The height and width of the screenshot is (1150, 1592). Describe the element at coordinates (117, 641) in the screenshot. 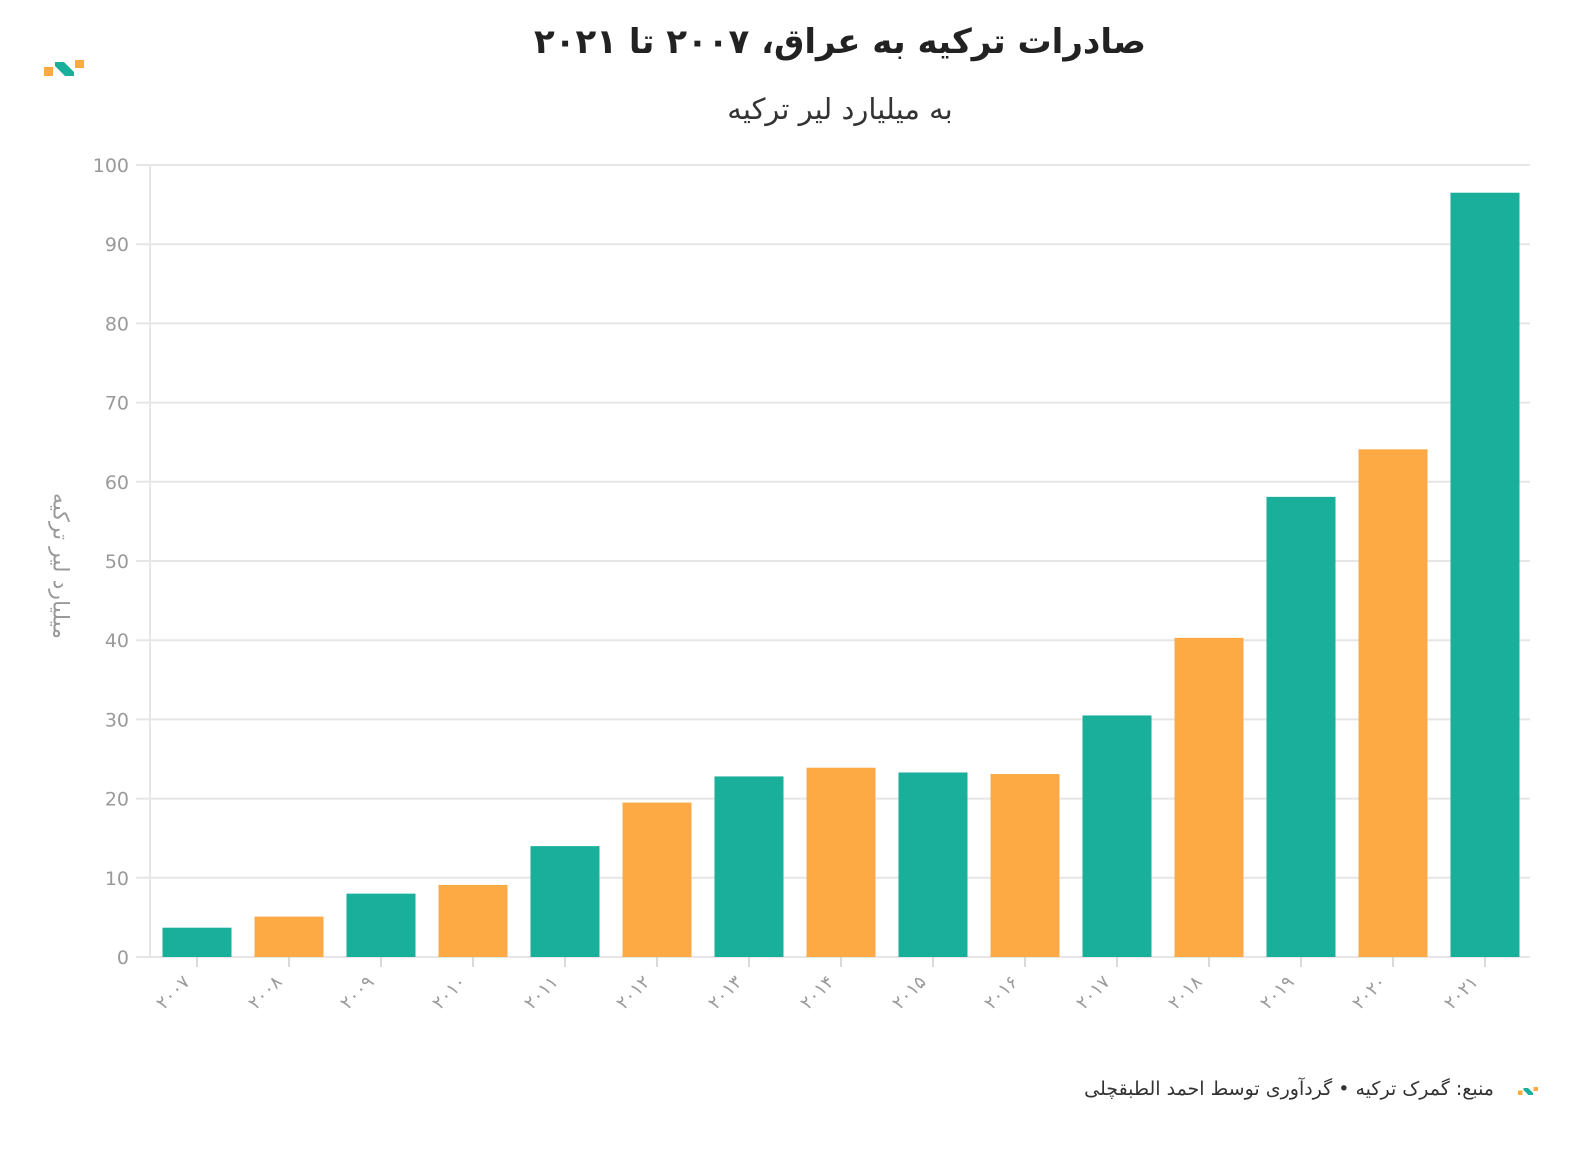

I see `y-tick-label: 40` at that location.